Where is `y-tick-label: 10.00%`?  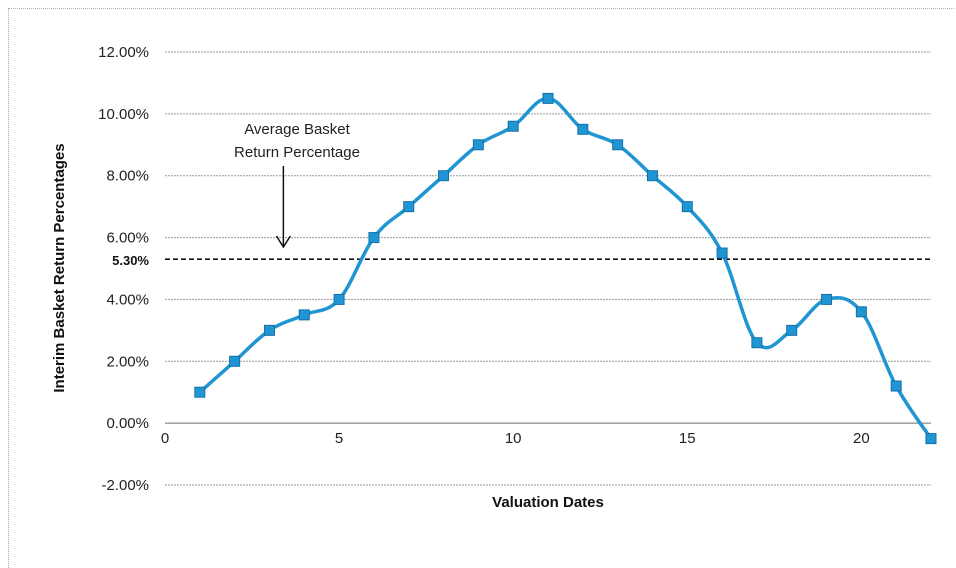
y-tick-label: 10.00% is located at coordinates (123, 114).